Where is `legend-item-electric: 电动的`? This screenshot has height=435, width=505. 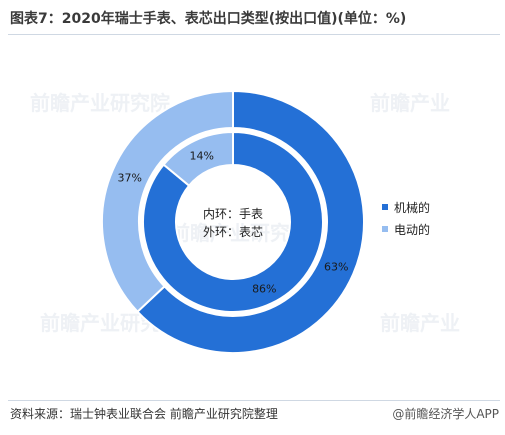
legend-item-electric: 电动的 is located at coordinates (406, 229).